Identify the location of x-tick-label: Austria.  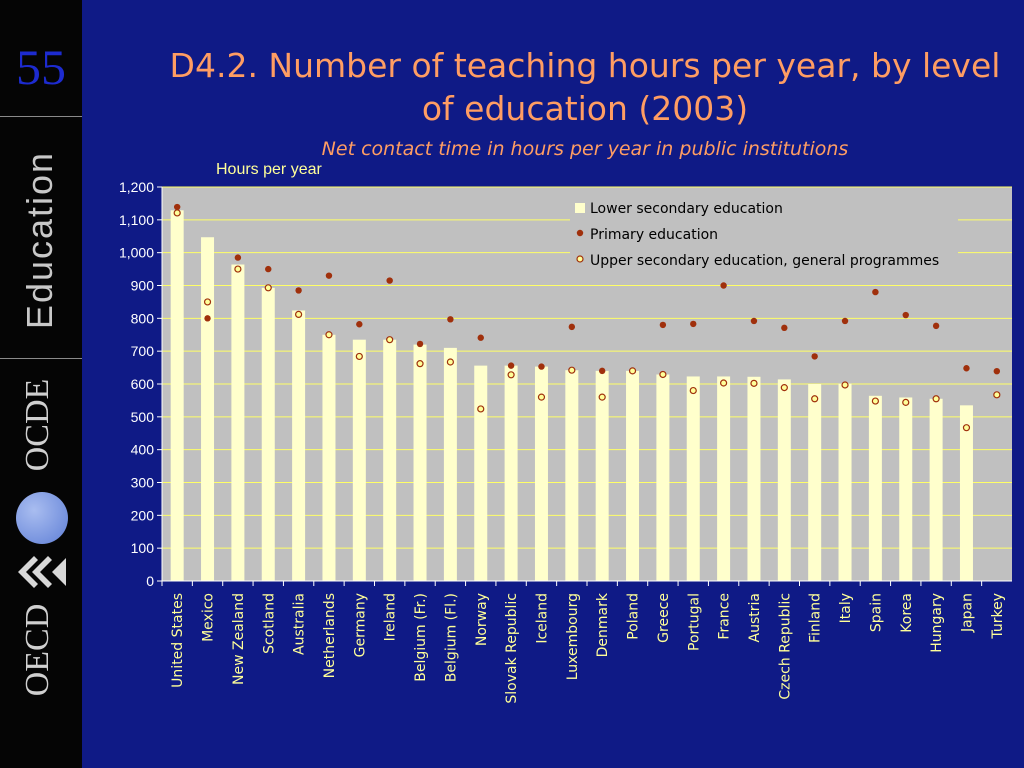
(755, 617).